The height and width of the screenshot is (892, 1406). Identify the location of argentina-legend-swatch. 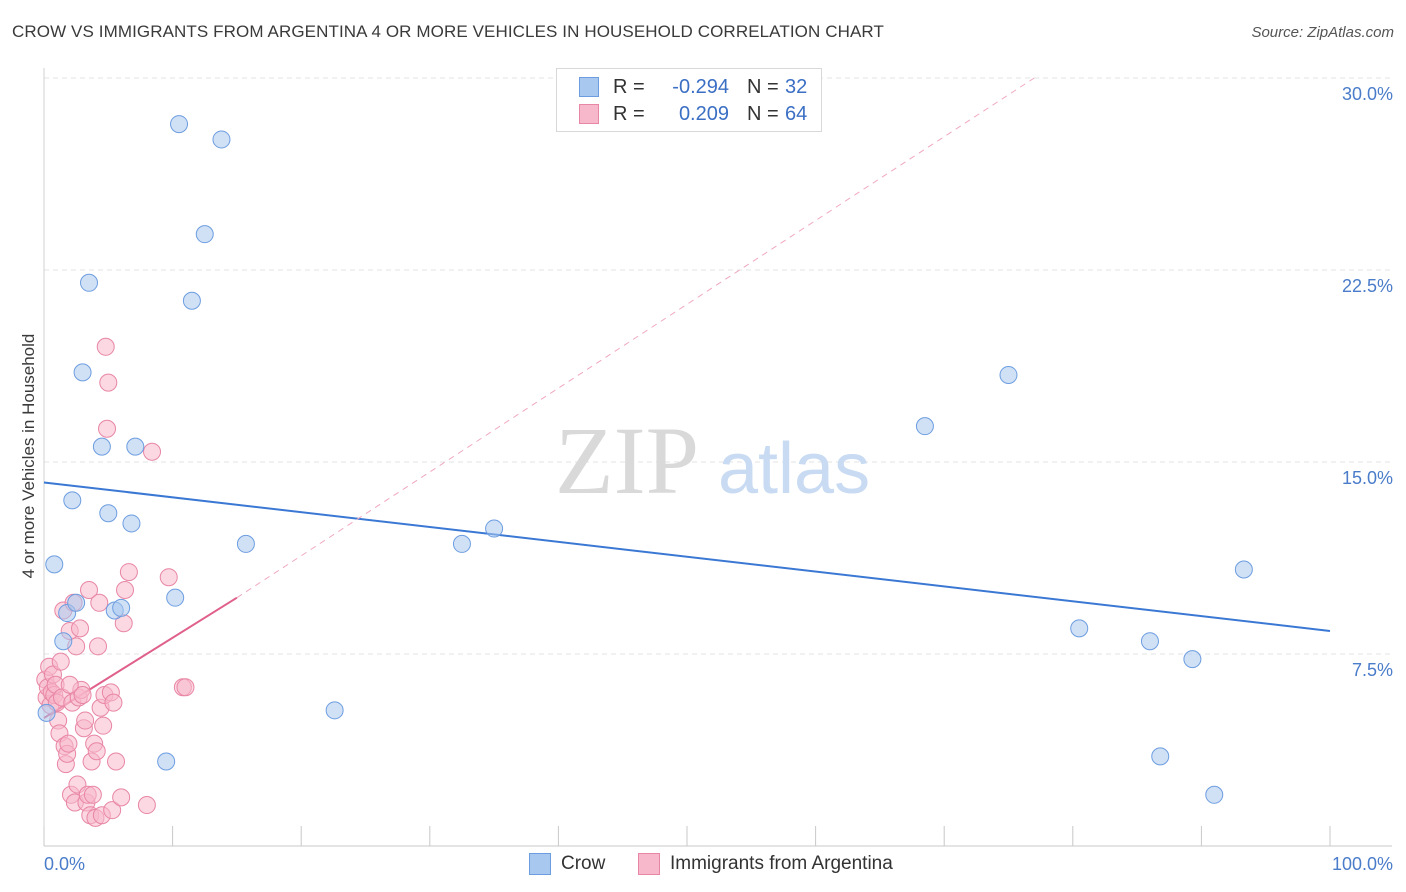
(649, 864).